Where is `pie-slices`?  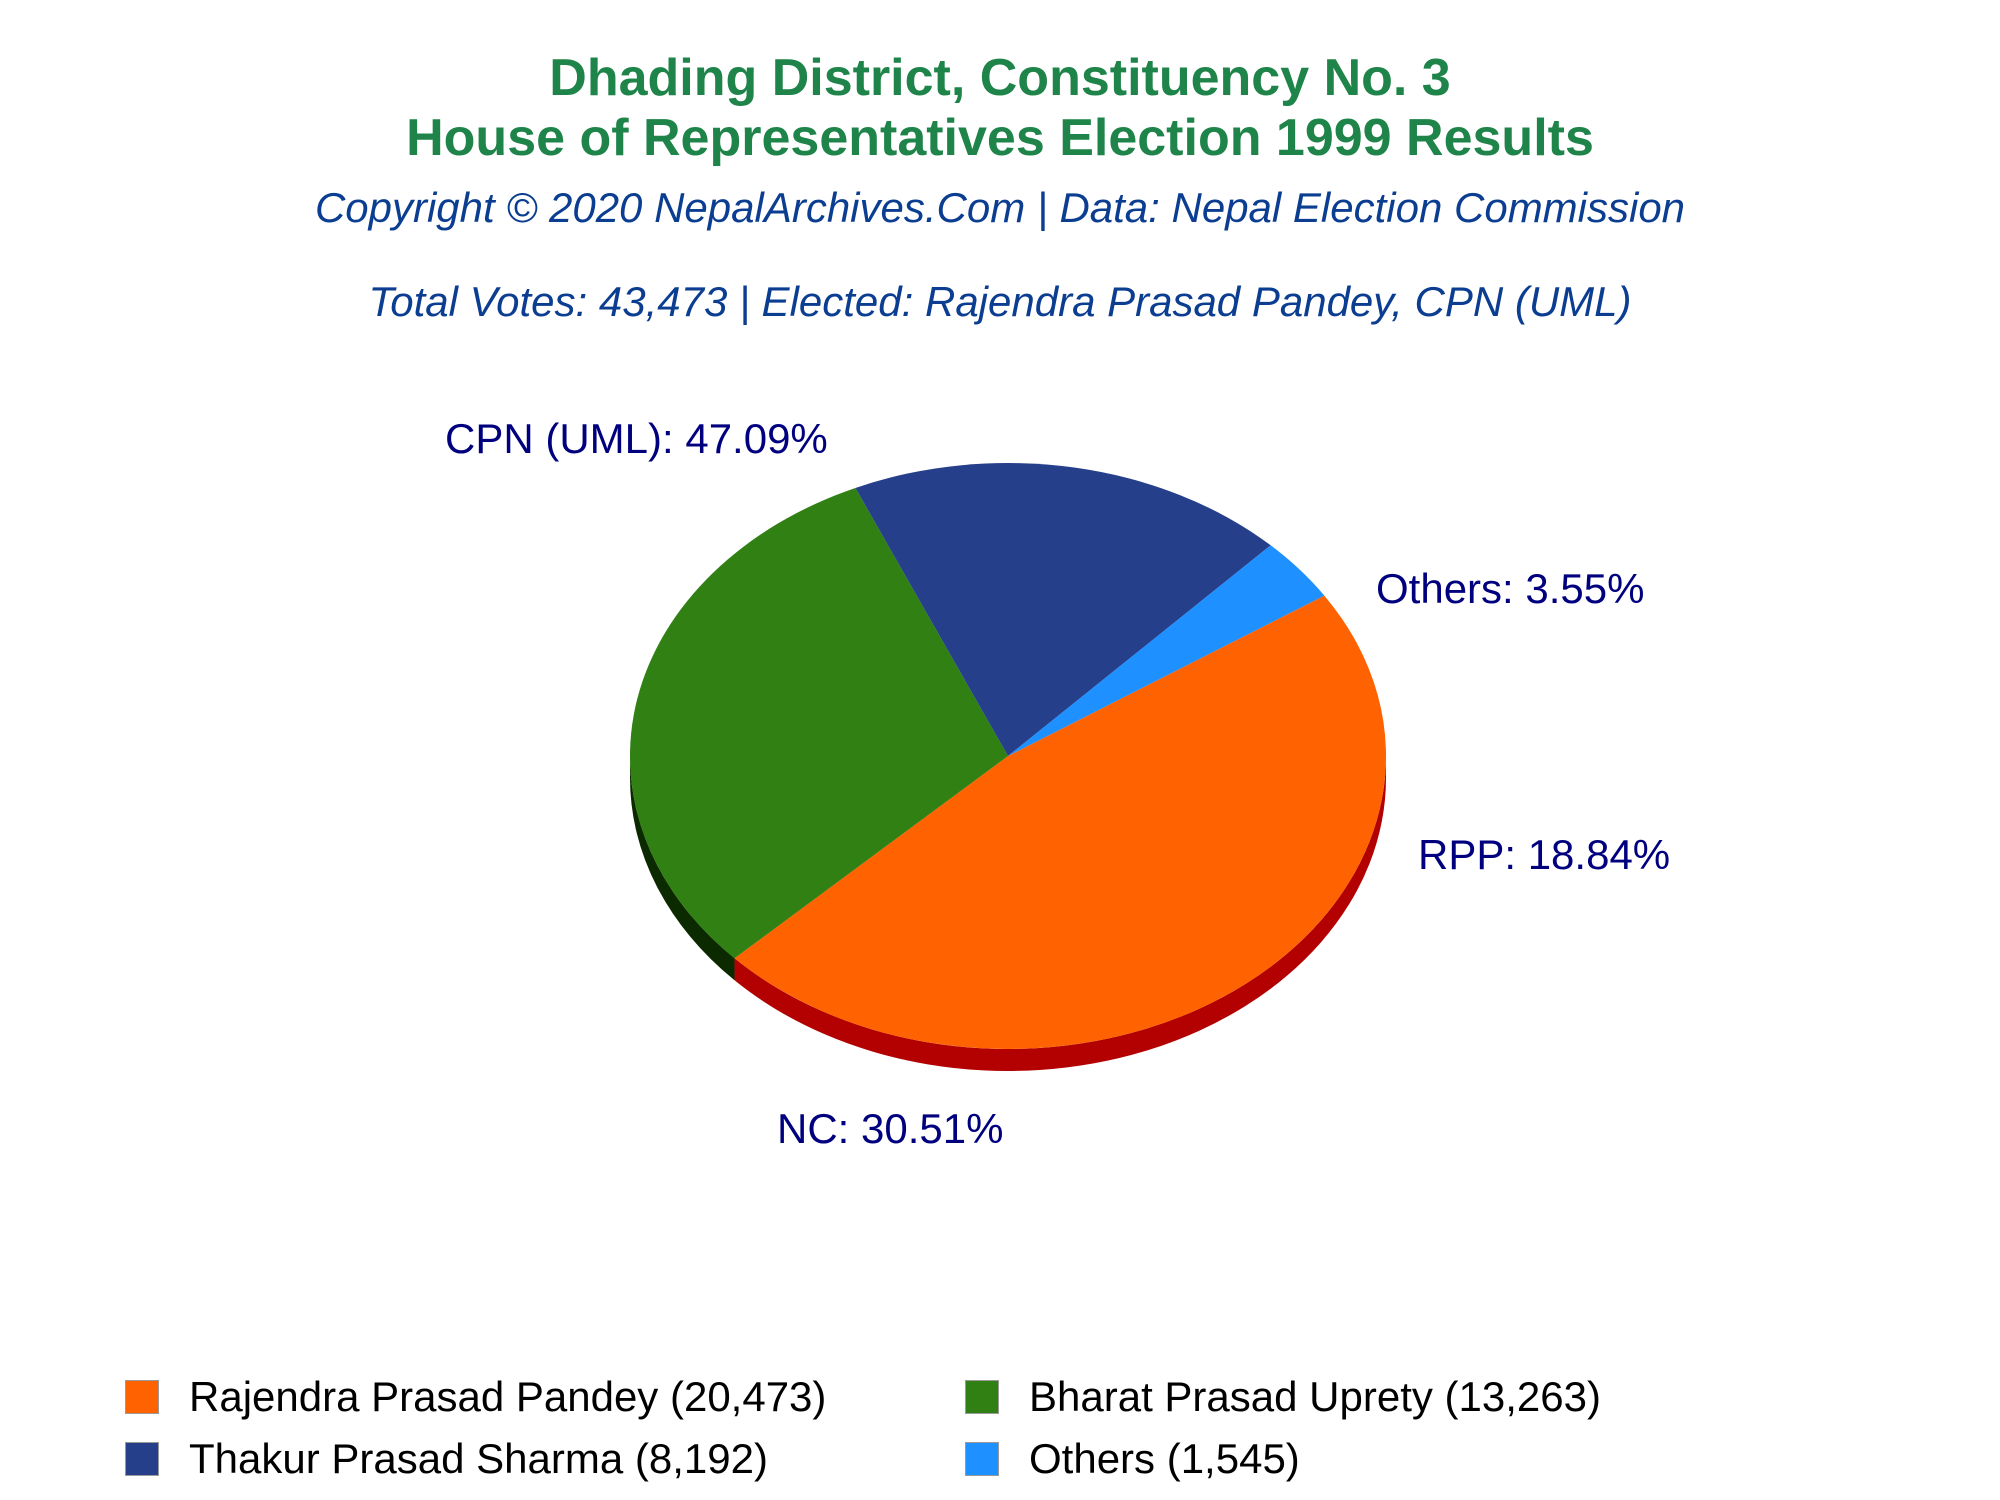
pie-slices is located at coordinates (1008, 756).